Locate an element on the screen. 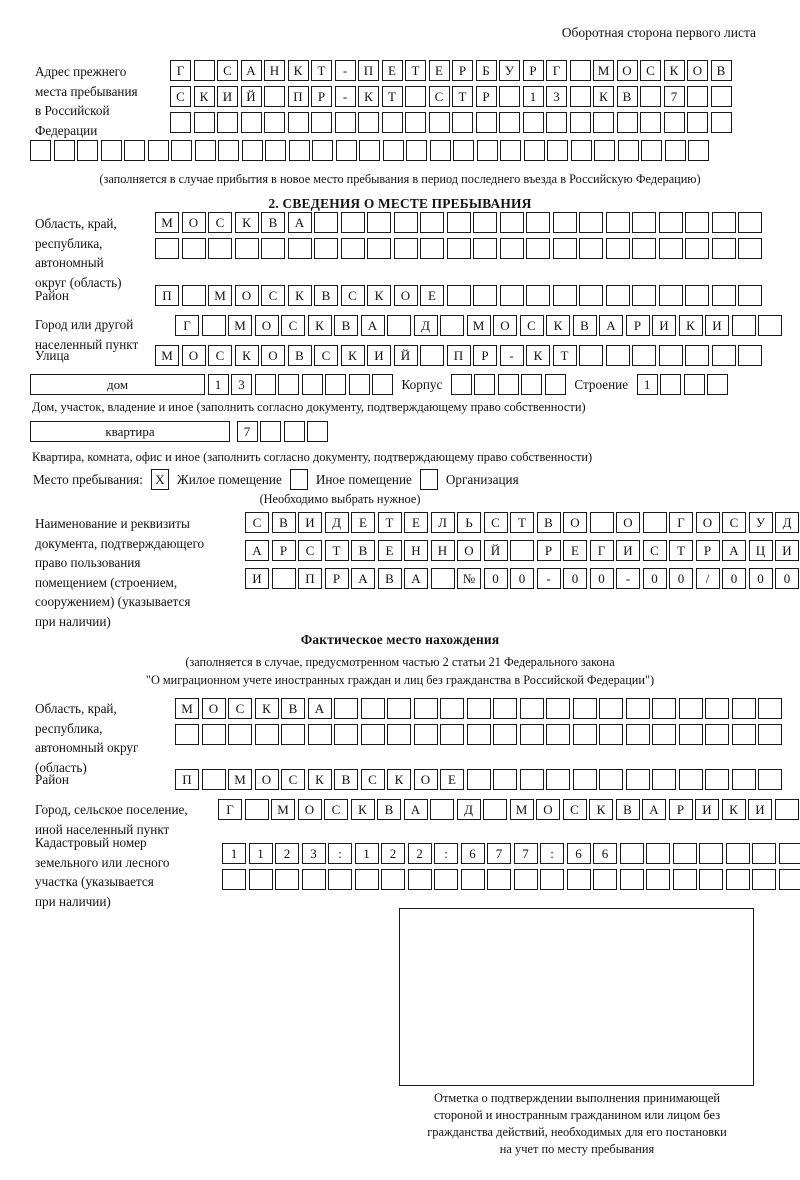 This screenshot has width=800, height=1180. char-cell: Г is located at coordinates (230, 809).